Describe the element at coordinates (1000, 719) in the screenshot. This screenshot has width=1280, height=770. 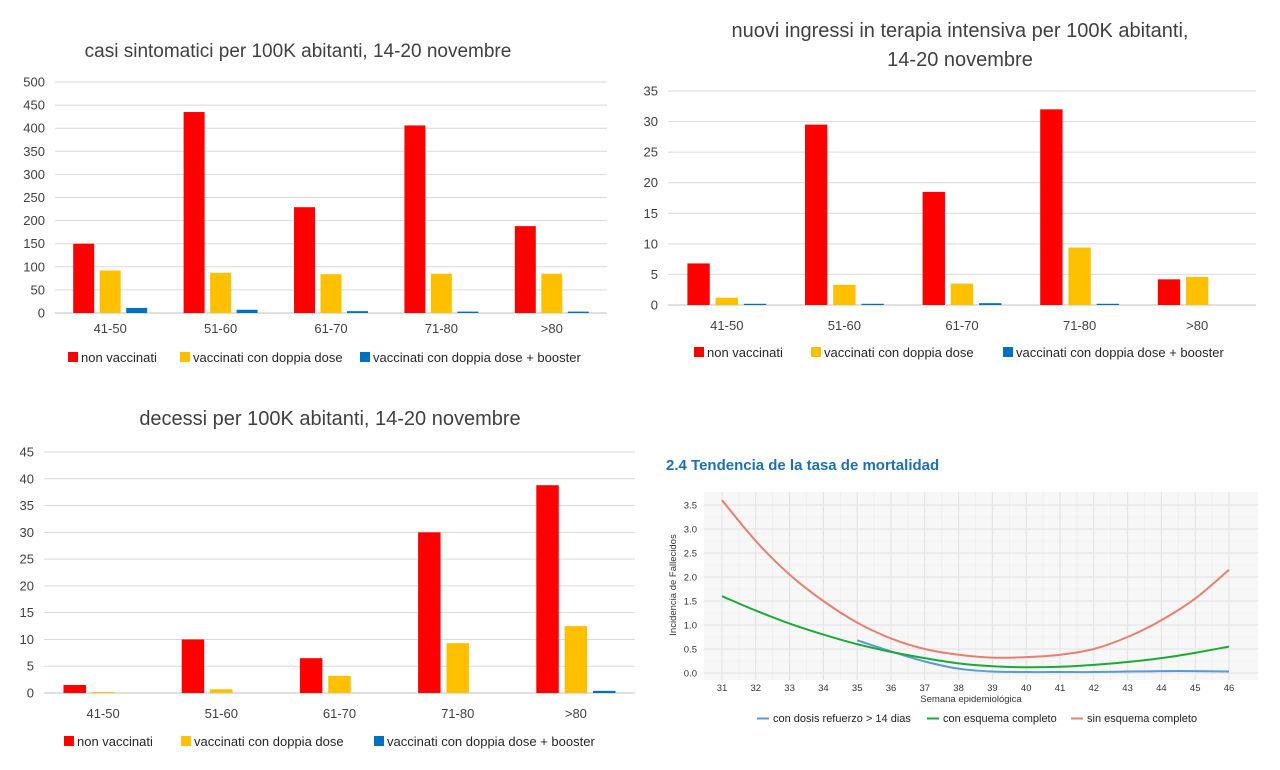
I see `legend-label: con esquema completo` at that location.